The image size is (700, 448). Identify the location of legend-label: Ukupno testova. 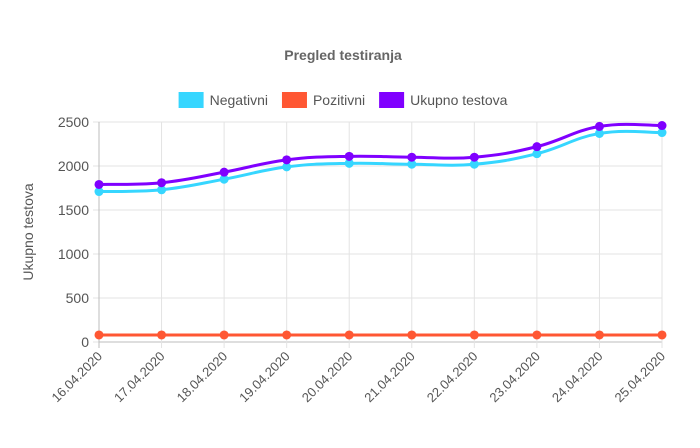
(458, 100).